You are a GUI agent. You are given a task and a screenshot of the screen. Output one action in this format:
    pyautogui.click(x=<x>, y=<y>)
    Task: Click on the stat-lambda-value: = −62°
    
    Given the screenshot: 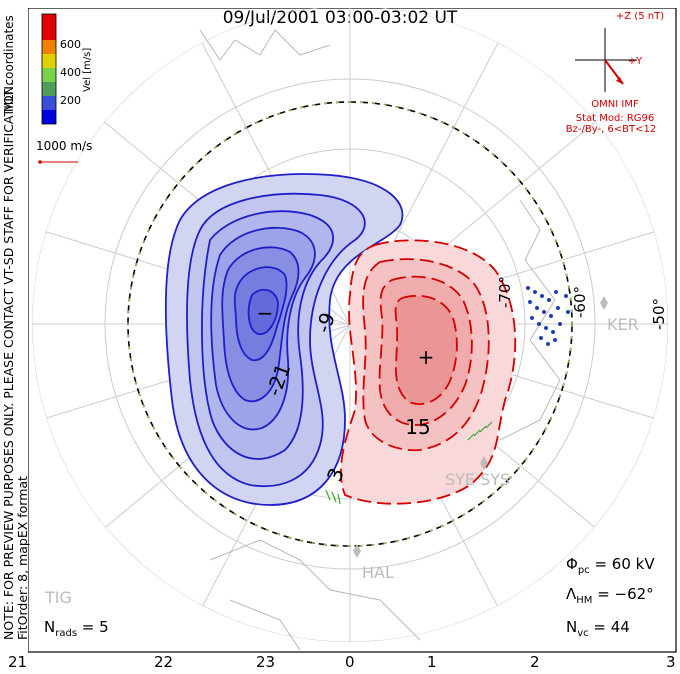 What is the action you would take?
    pyautogui.click(x=623, y=594)
    